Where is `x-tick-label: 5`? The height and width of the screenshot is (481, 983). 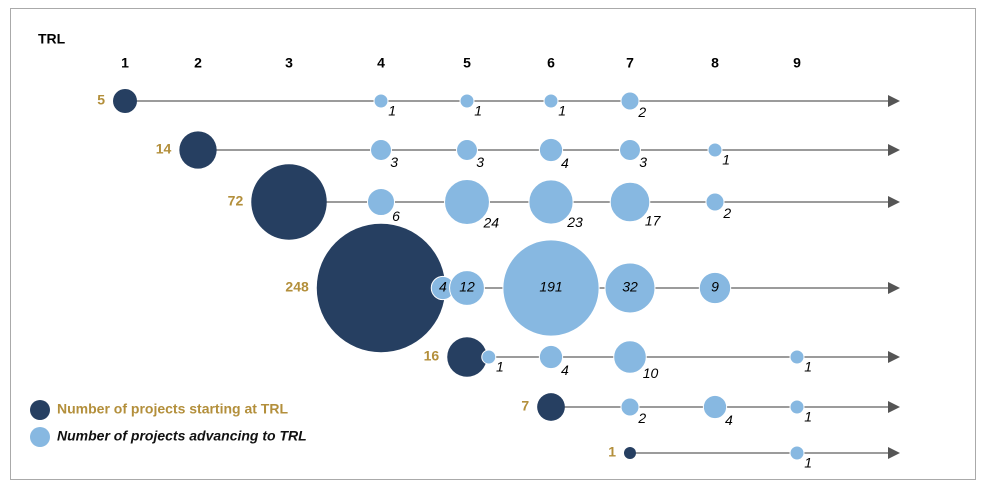 x-tick-label: 5 is located at coordinates (467, 63).